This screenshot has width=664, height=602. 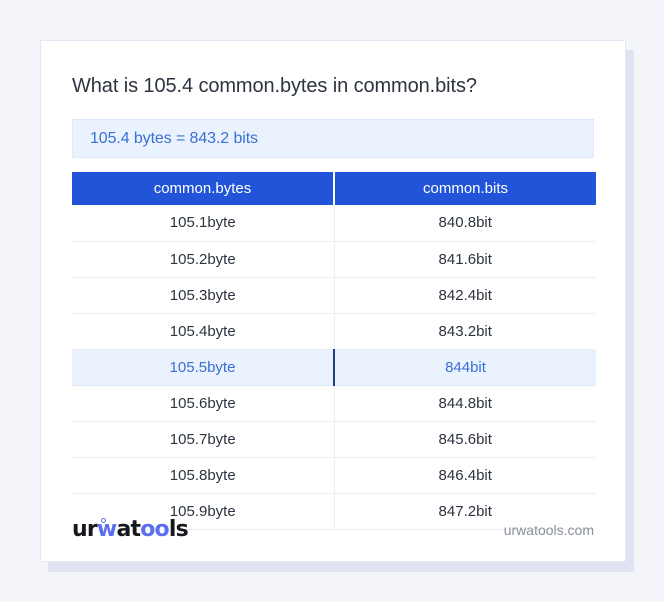 I want to click on table-row: 105.3byte 842.4bit, so click(x=334, y=295).